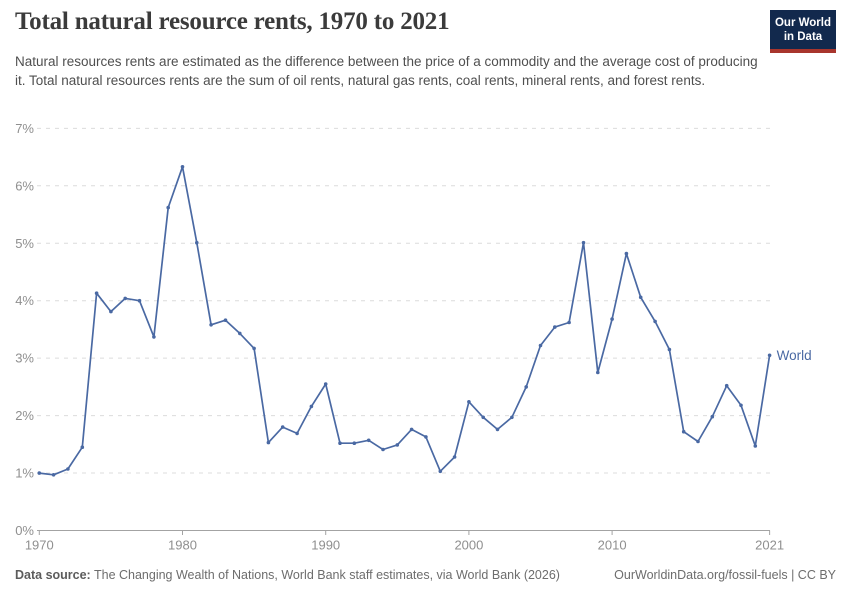  I want to click on y-axis-tick-label: 3%, so click(24, 358).